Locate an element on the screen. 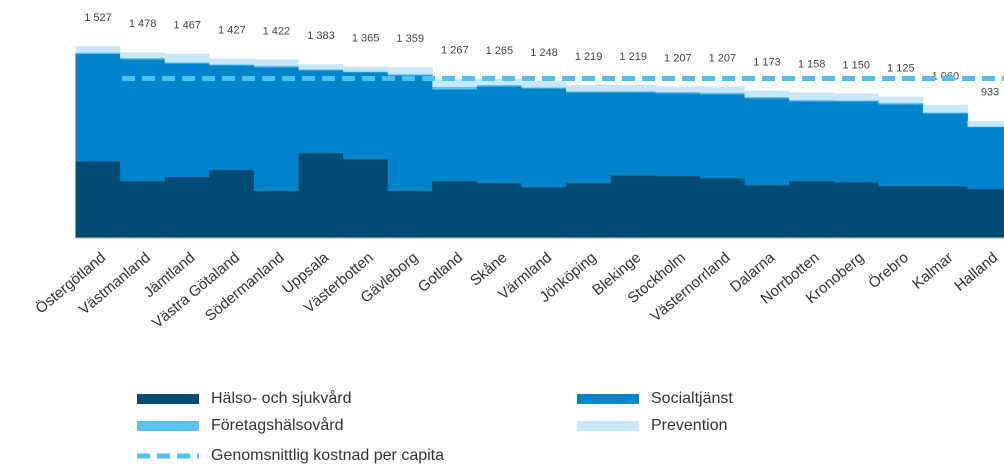  total-label: 1 125 is located at coordinates (901, 69).